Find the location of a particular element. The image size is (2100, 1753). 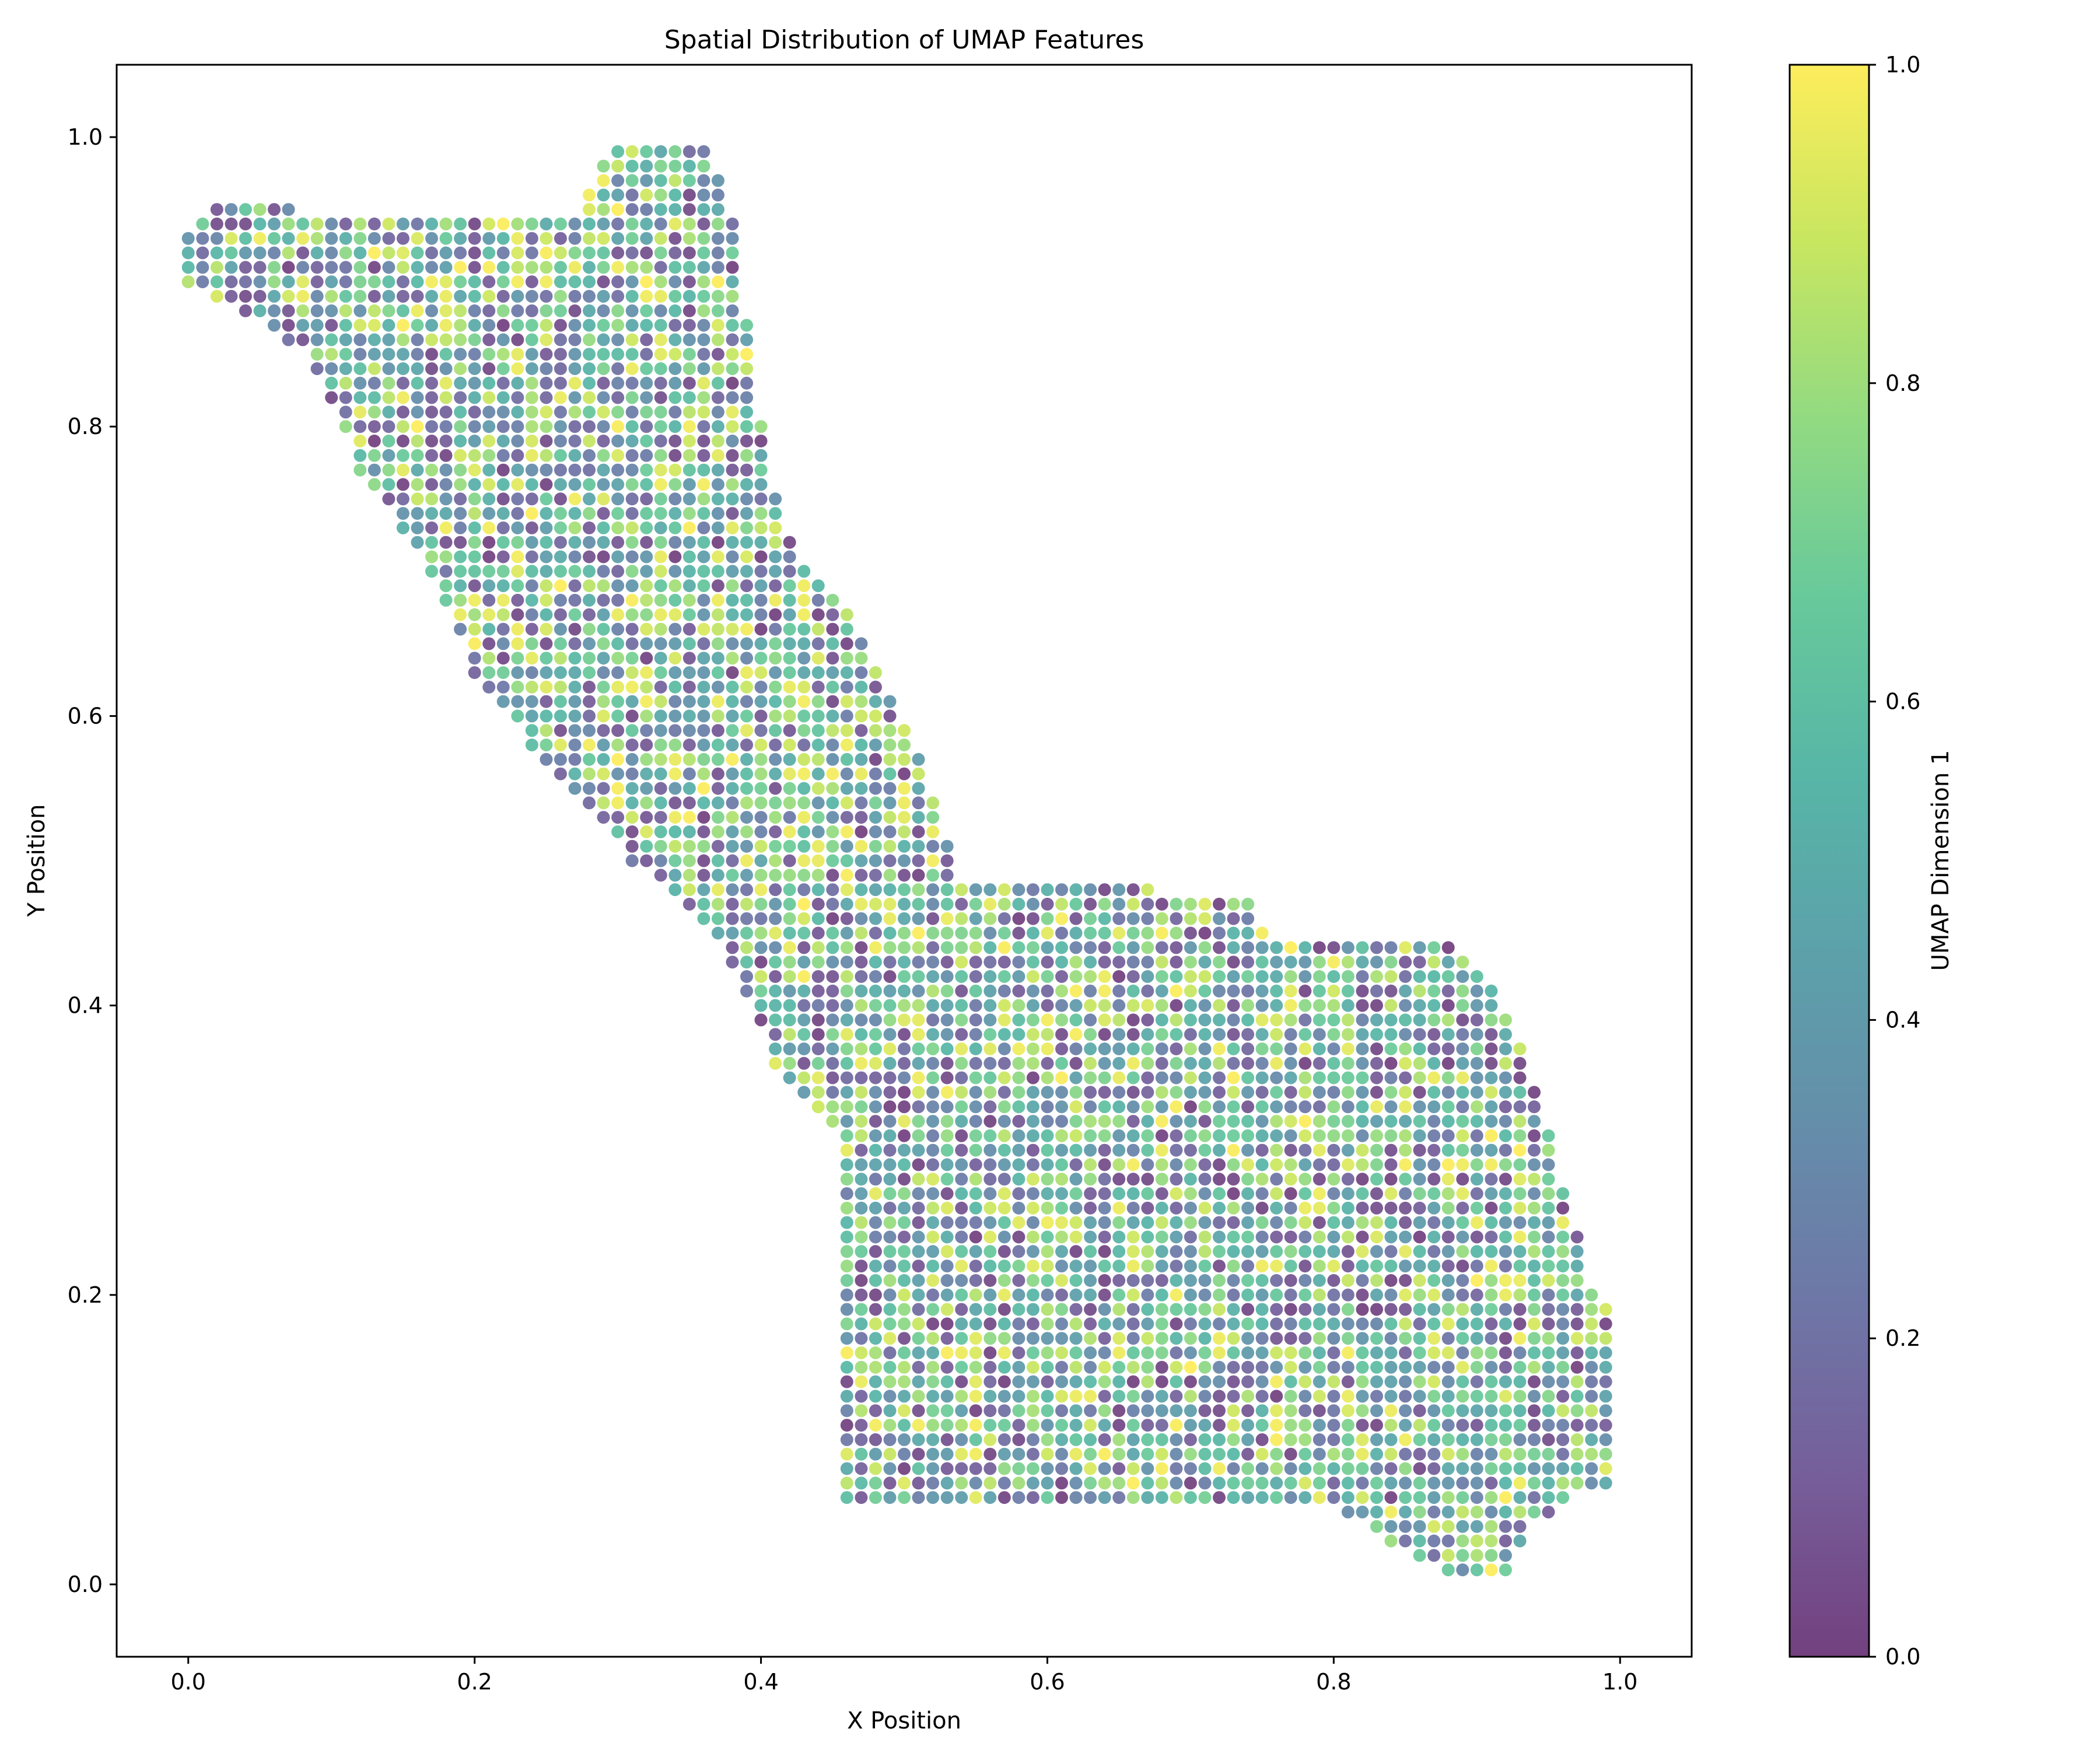

colorbar-tick-label: 0.6 is located at coordinates (1902, 702).